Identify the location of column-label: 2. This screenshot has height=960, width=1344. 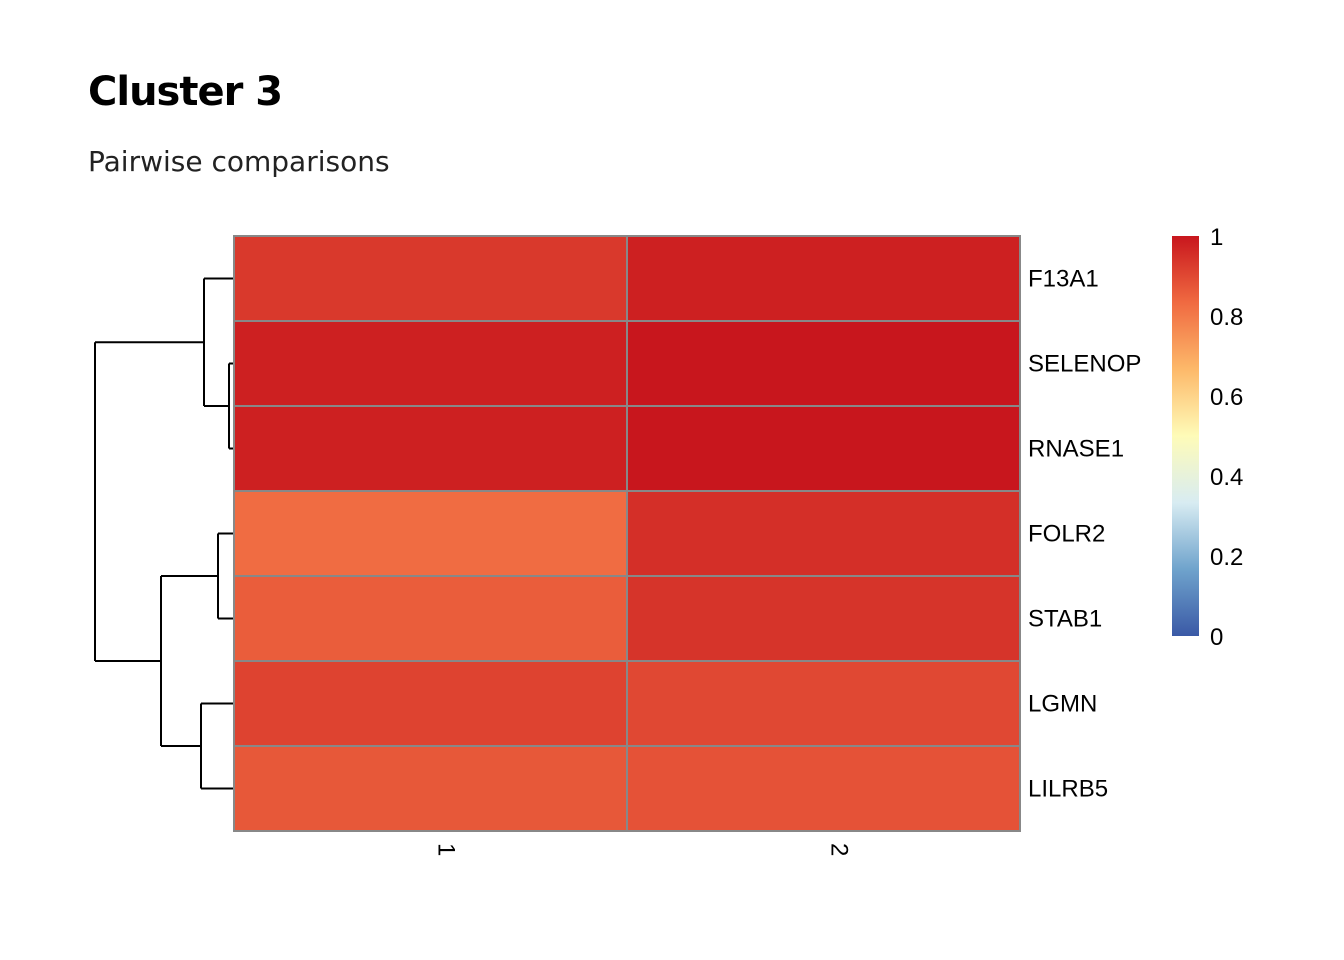
(839, 849).